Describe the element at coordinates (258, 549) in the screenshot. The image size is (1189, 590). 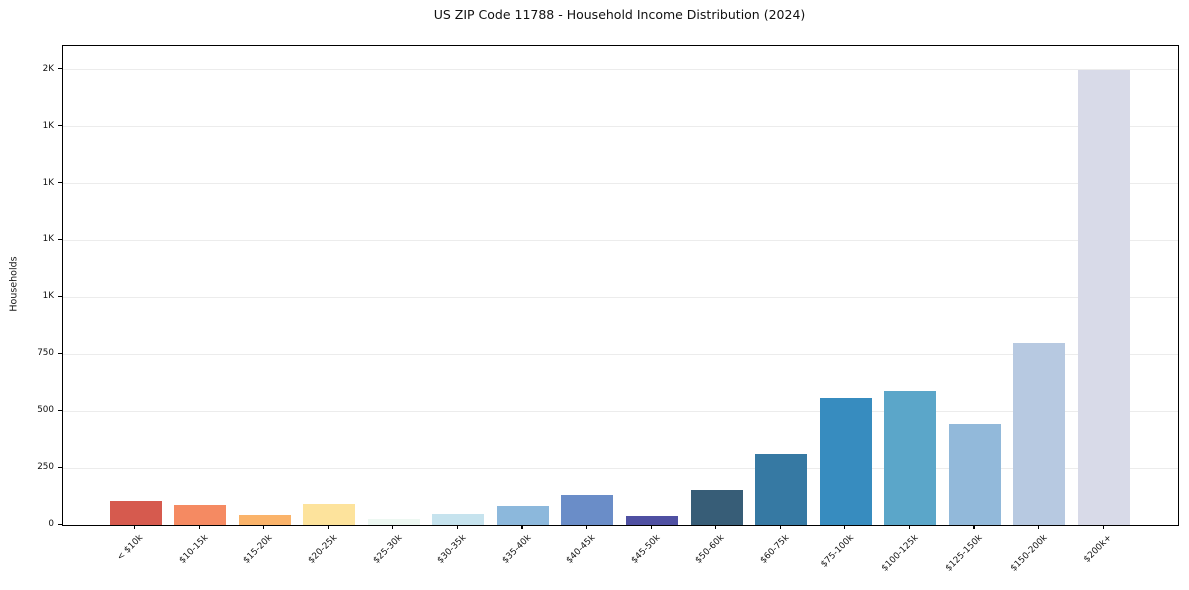
I see `x-tick-label: $15-20k` at that location.